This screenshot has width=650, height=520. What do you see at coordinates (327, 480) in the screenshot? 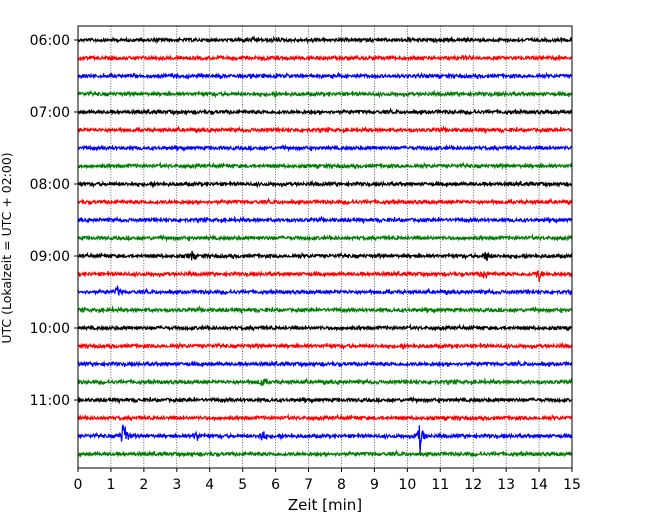
I see `x-axis-ticks: 0 1 2 3 4 5 6 7 8 9 10 11 12 13 14 15` at bounding box center [327, 480].